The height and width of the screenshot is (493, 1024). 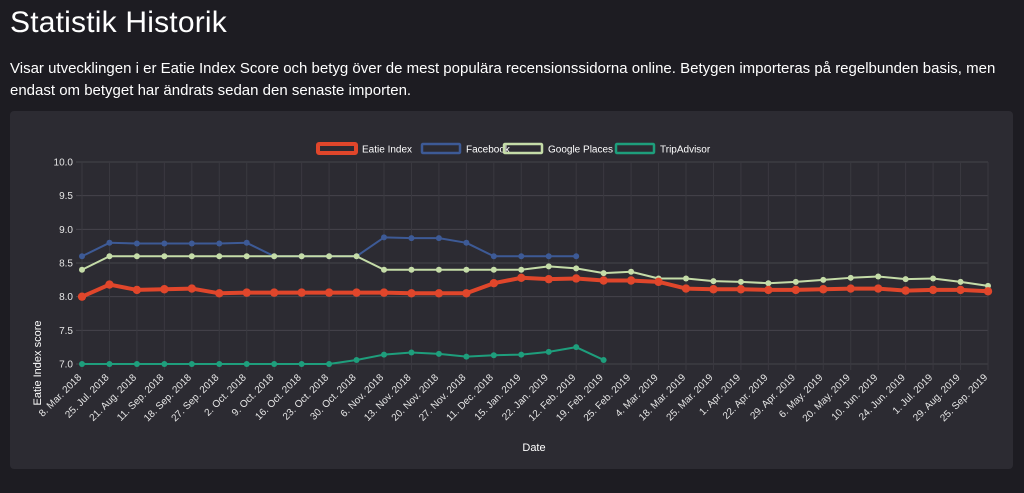 What do you see at coordinates (387, 150) in the screenshot?
I see `legend-label: Eatie Index` at bounding box center [387, 150].